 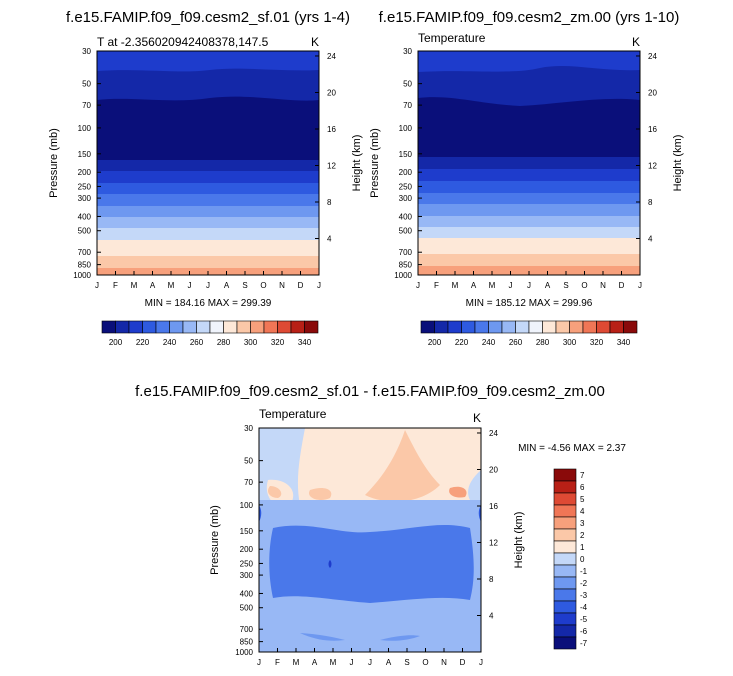 What do you see at coordinates (477, 418) in the screenshot?
I see `panel-diff-units: K` at bounding box center [477, 418].